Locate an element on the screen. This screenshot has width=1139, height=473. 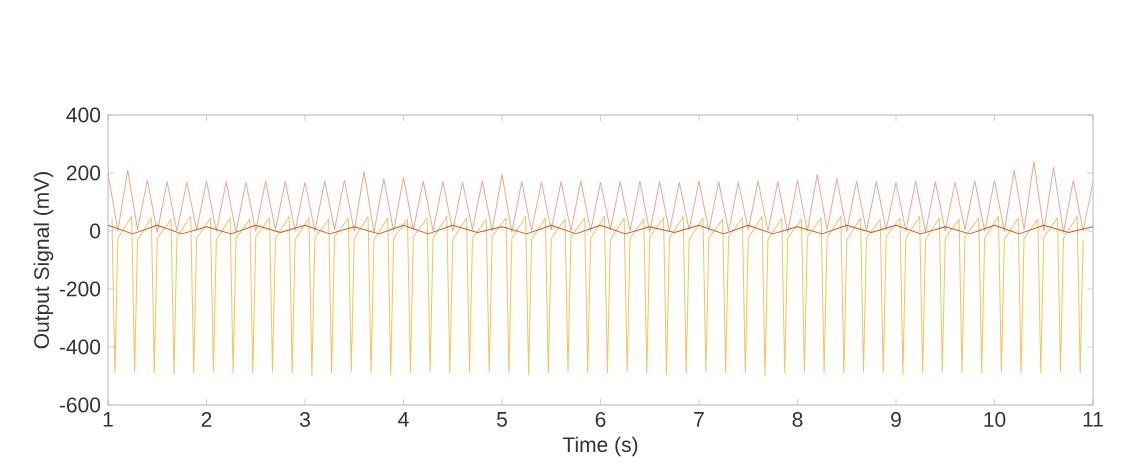
x-tick-label: 1 is located at coordinates (108, 419).